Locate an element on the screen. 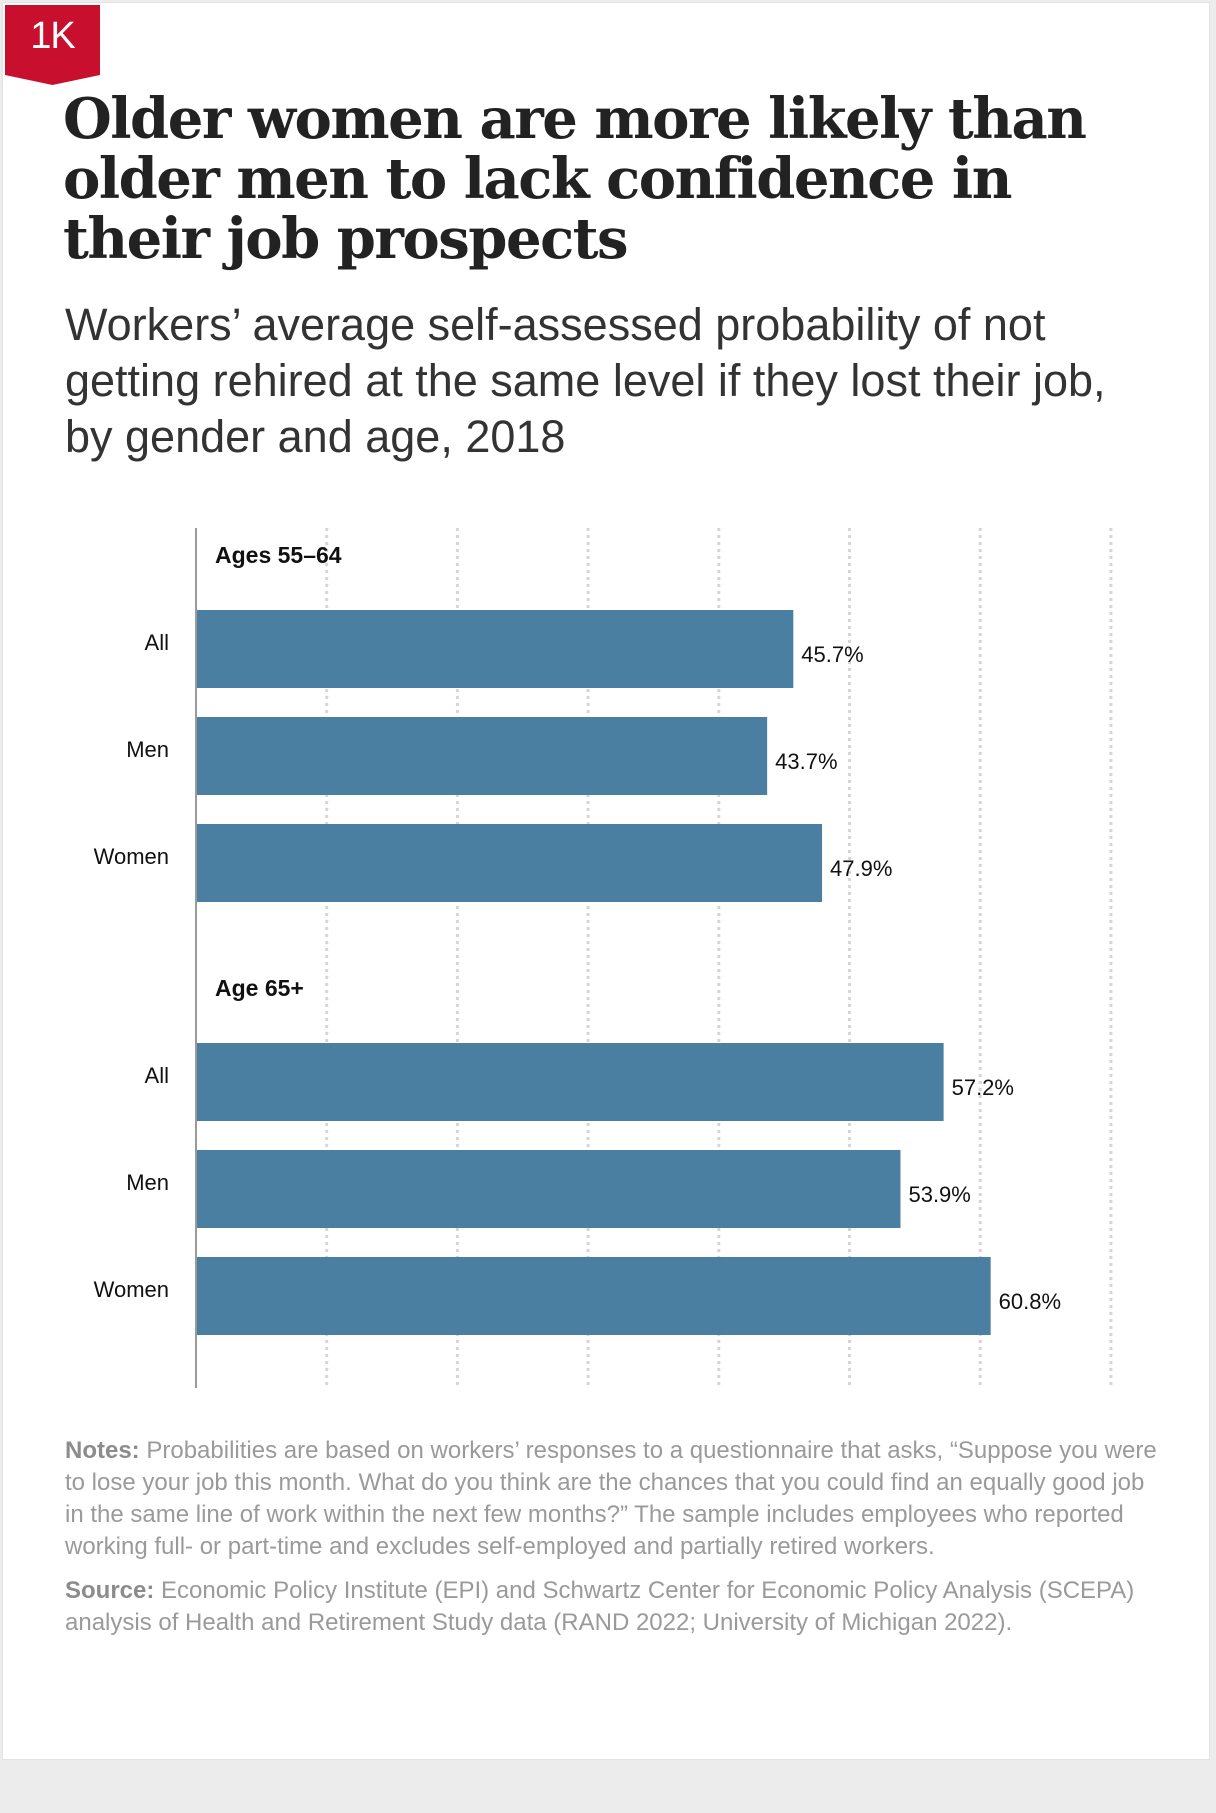  data-label: 53.9% is located at coordinates (939, 1194).